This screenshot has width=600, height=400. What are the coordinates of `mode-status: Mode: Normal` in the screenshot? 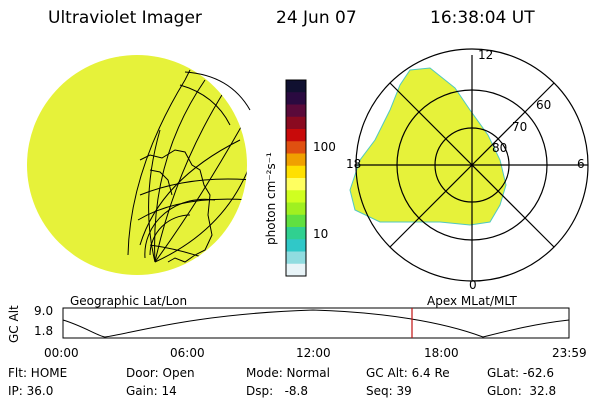 It's located at (288, 373).